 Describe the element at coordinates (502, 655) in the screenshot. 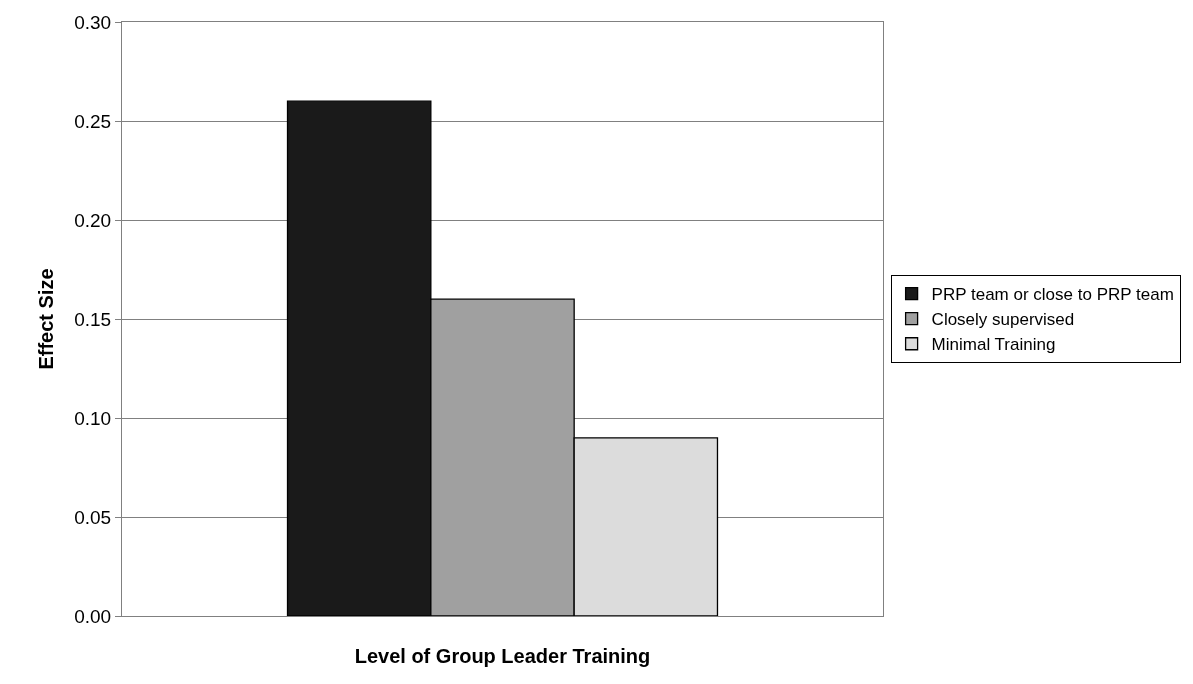

I see `x-axis-title: Level of Group Leader Training` at that location.